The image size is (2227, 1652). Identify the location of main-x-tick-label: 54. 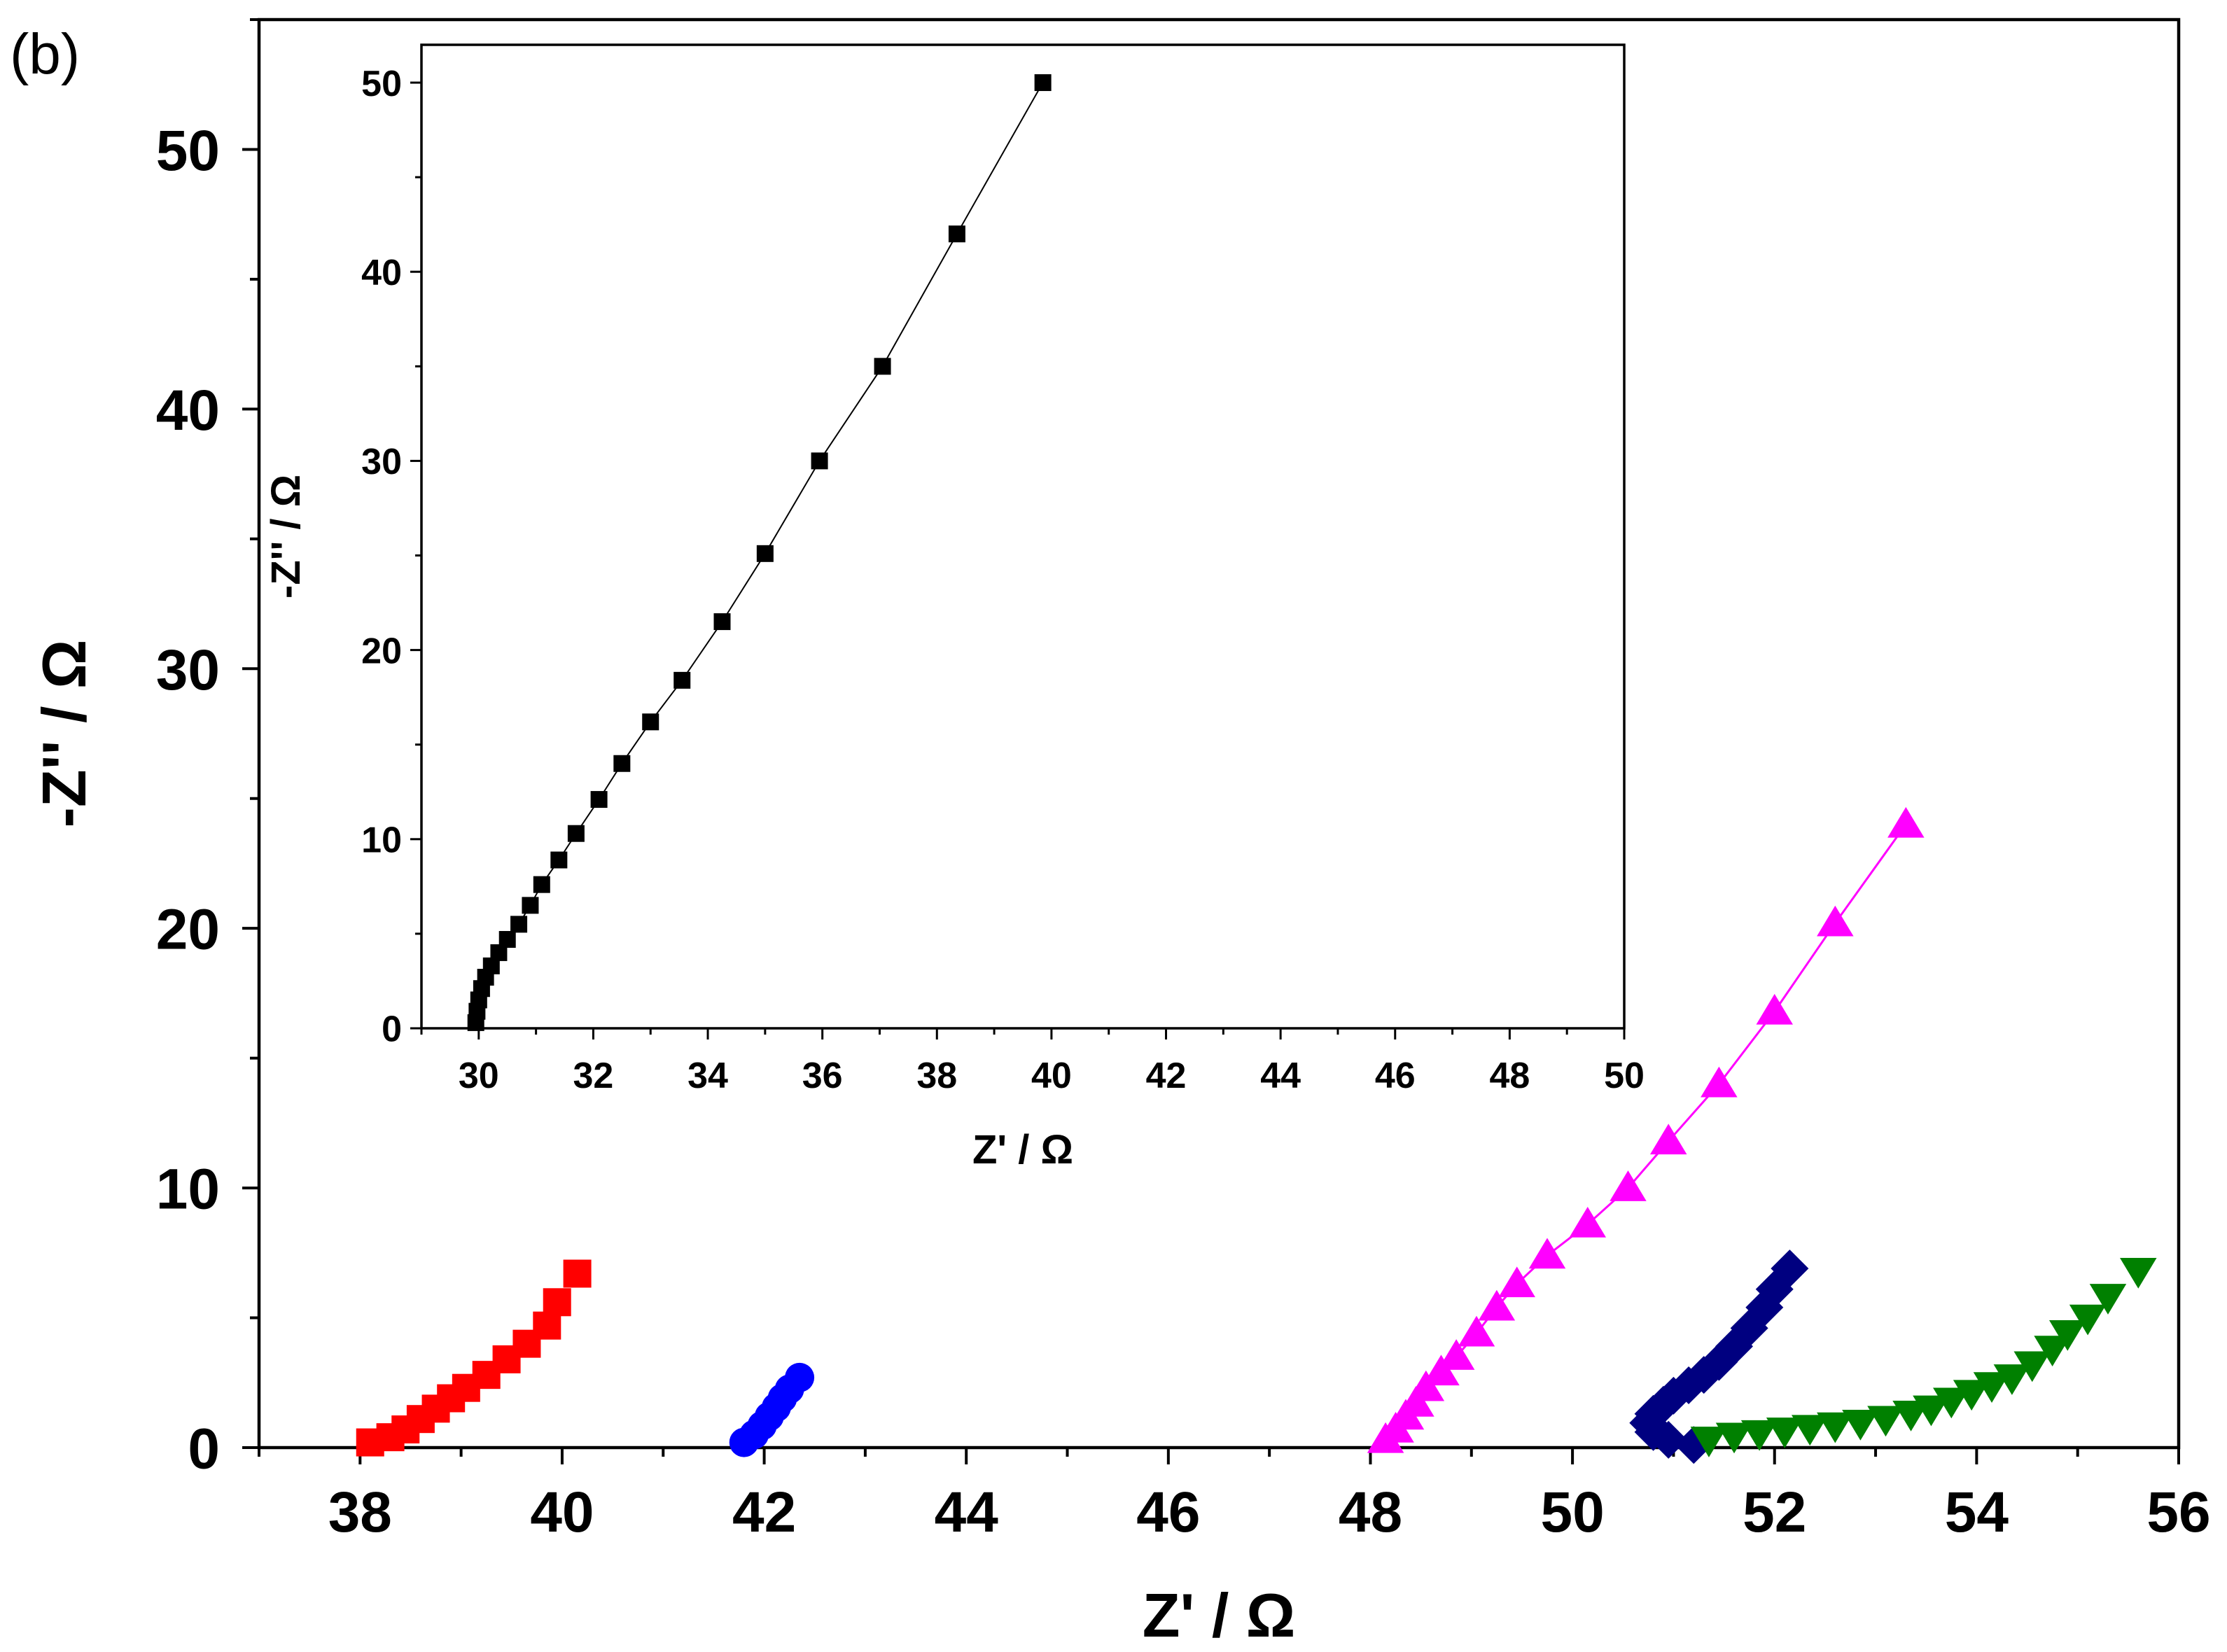
(1977, 1512).